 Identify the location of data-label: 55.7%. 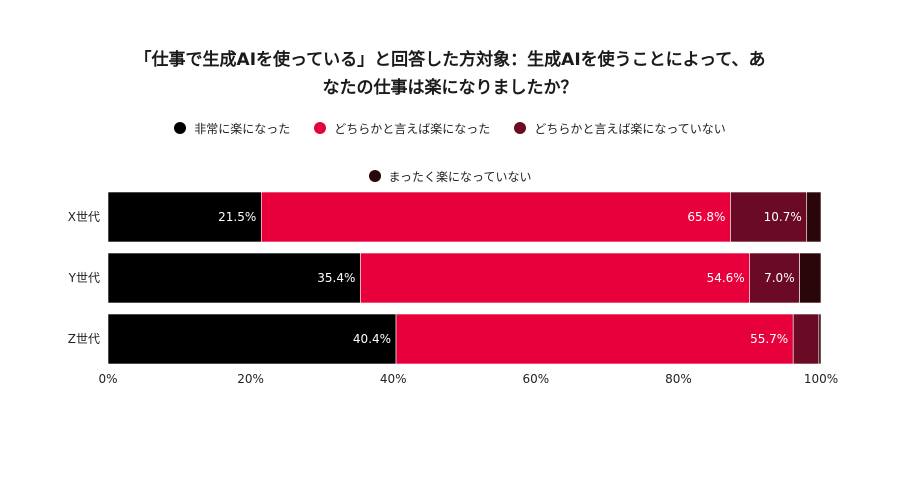
(769, 339).